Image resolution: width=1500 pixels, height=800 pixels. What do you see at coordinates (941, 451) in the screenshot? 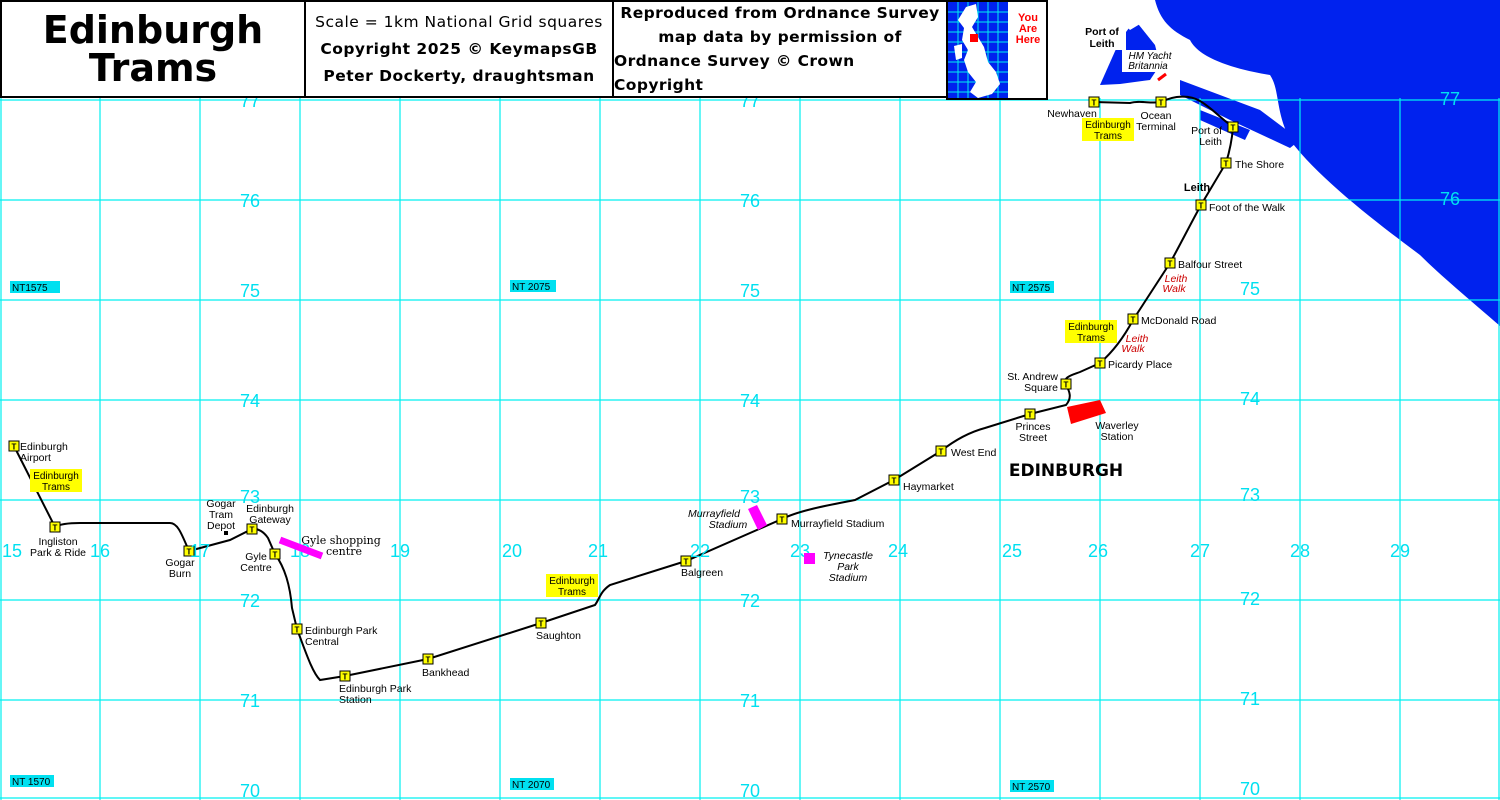
I see `tram-stop-west-end: T` at bounding box center [941, 451].